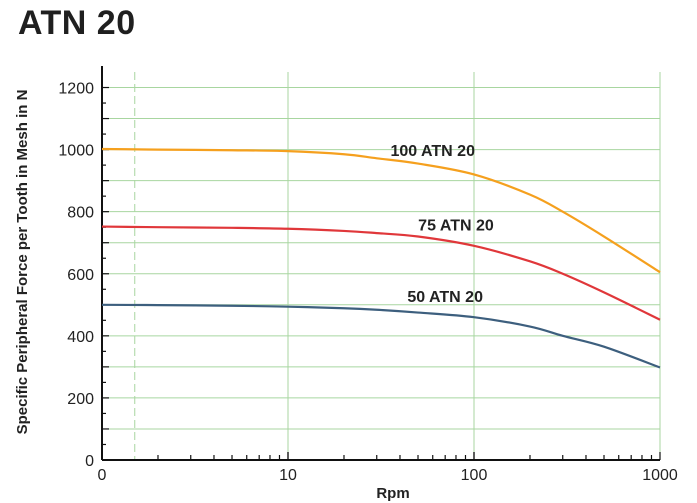  Describe the element at coordinates (474, 475) in the screenshot. I see `x-tick-label: 100` at that location.